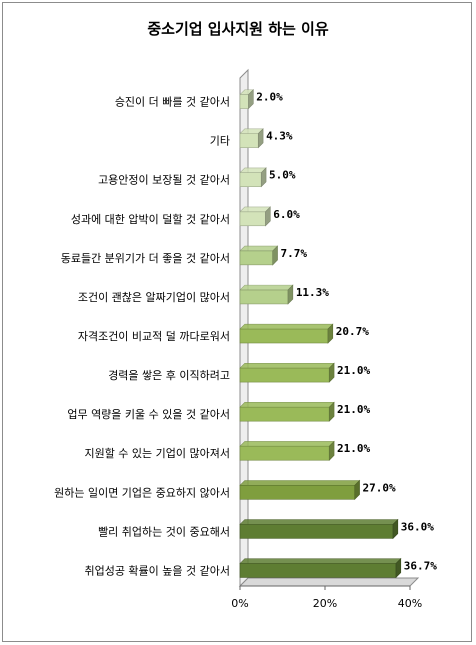 This screenshot has height=645, width=476. I want to click on category-label: 지원할 수 있는 기업이 많아져서, so click(157, 453).